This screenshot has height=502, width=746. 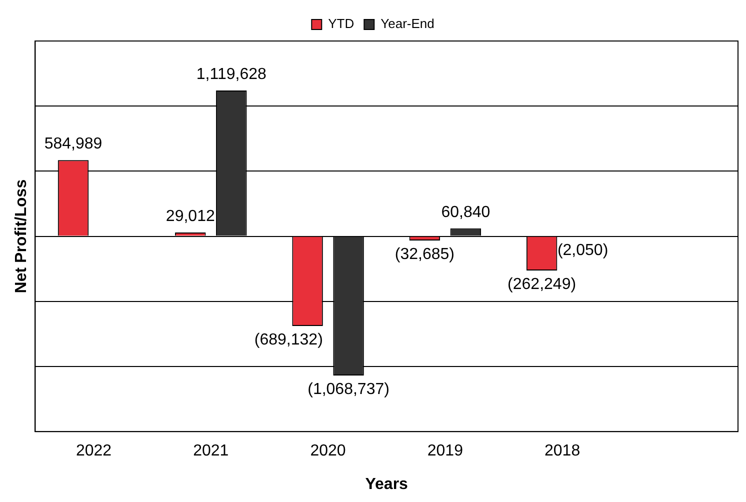 What do you see at coordinates (465, 212) in the screenshot?
I see `data-label: 60,840` at bounding box center [465, 212].